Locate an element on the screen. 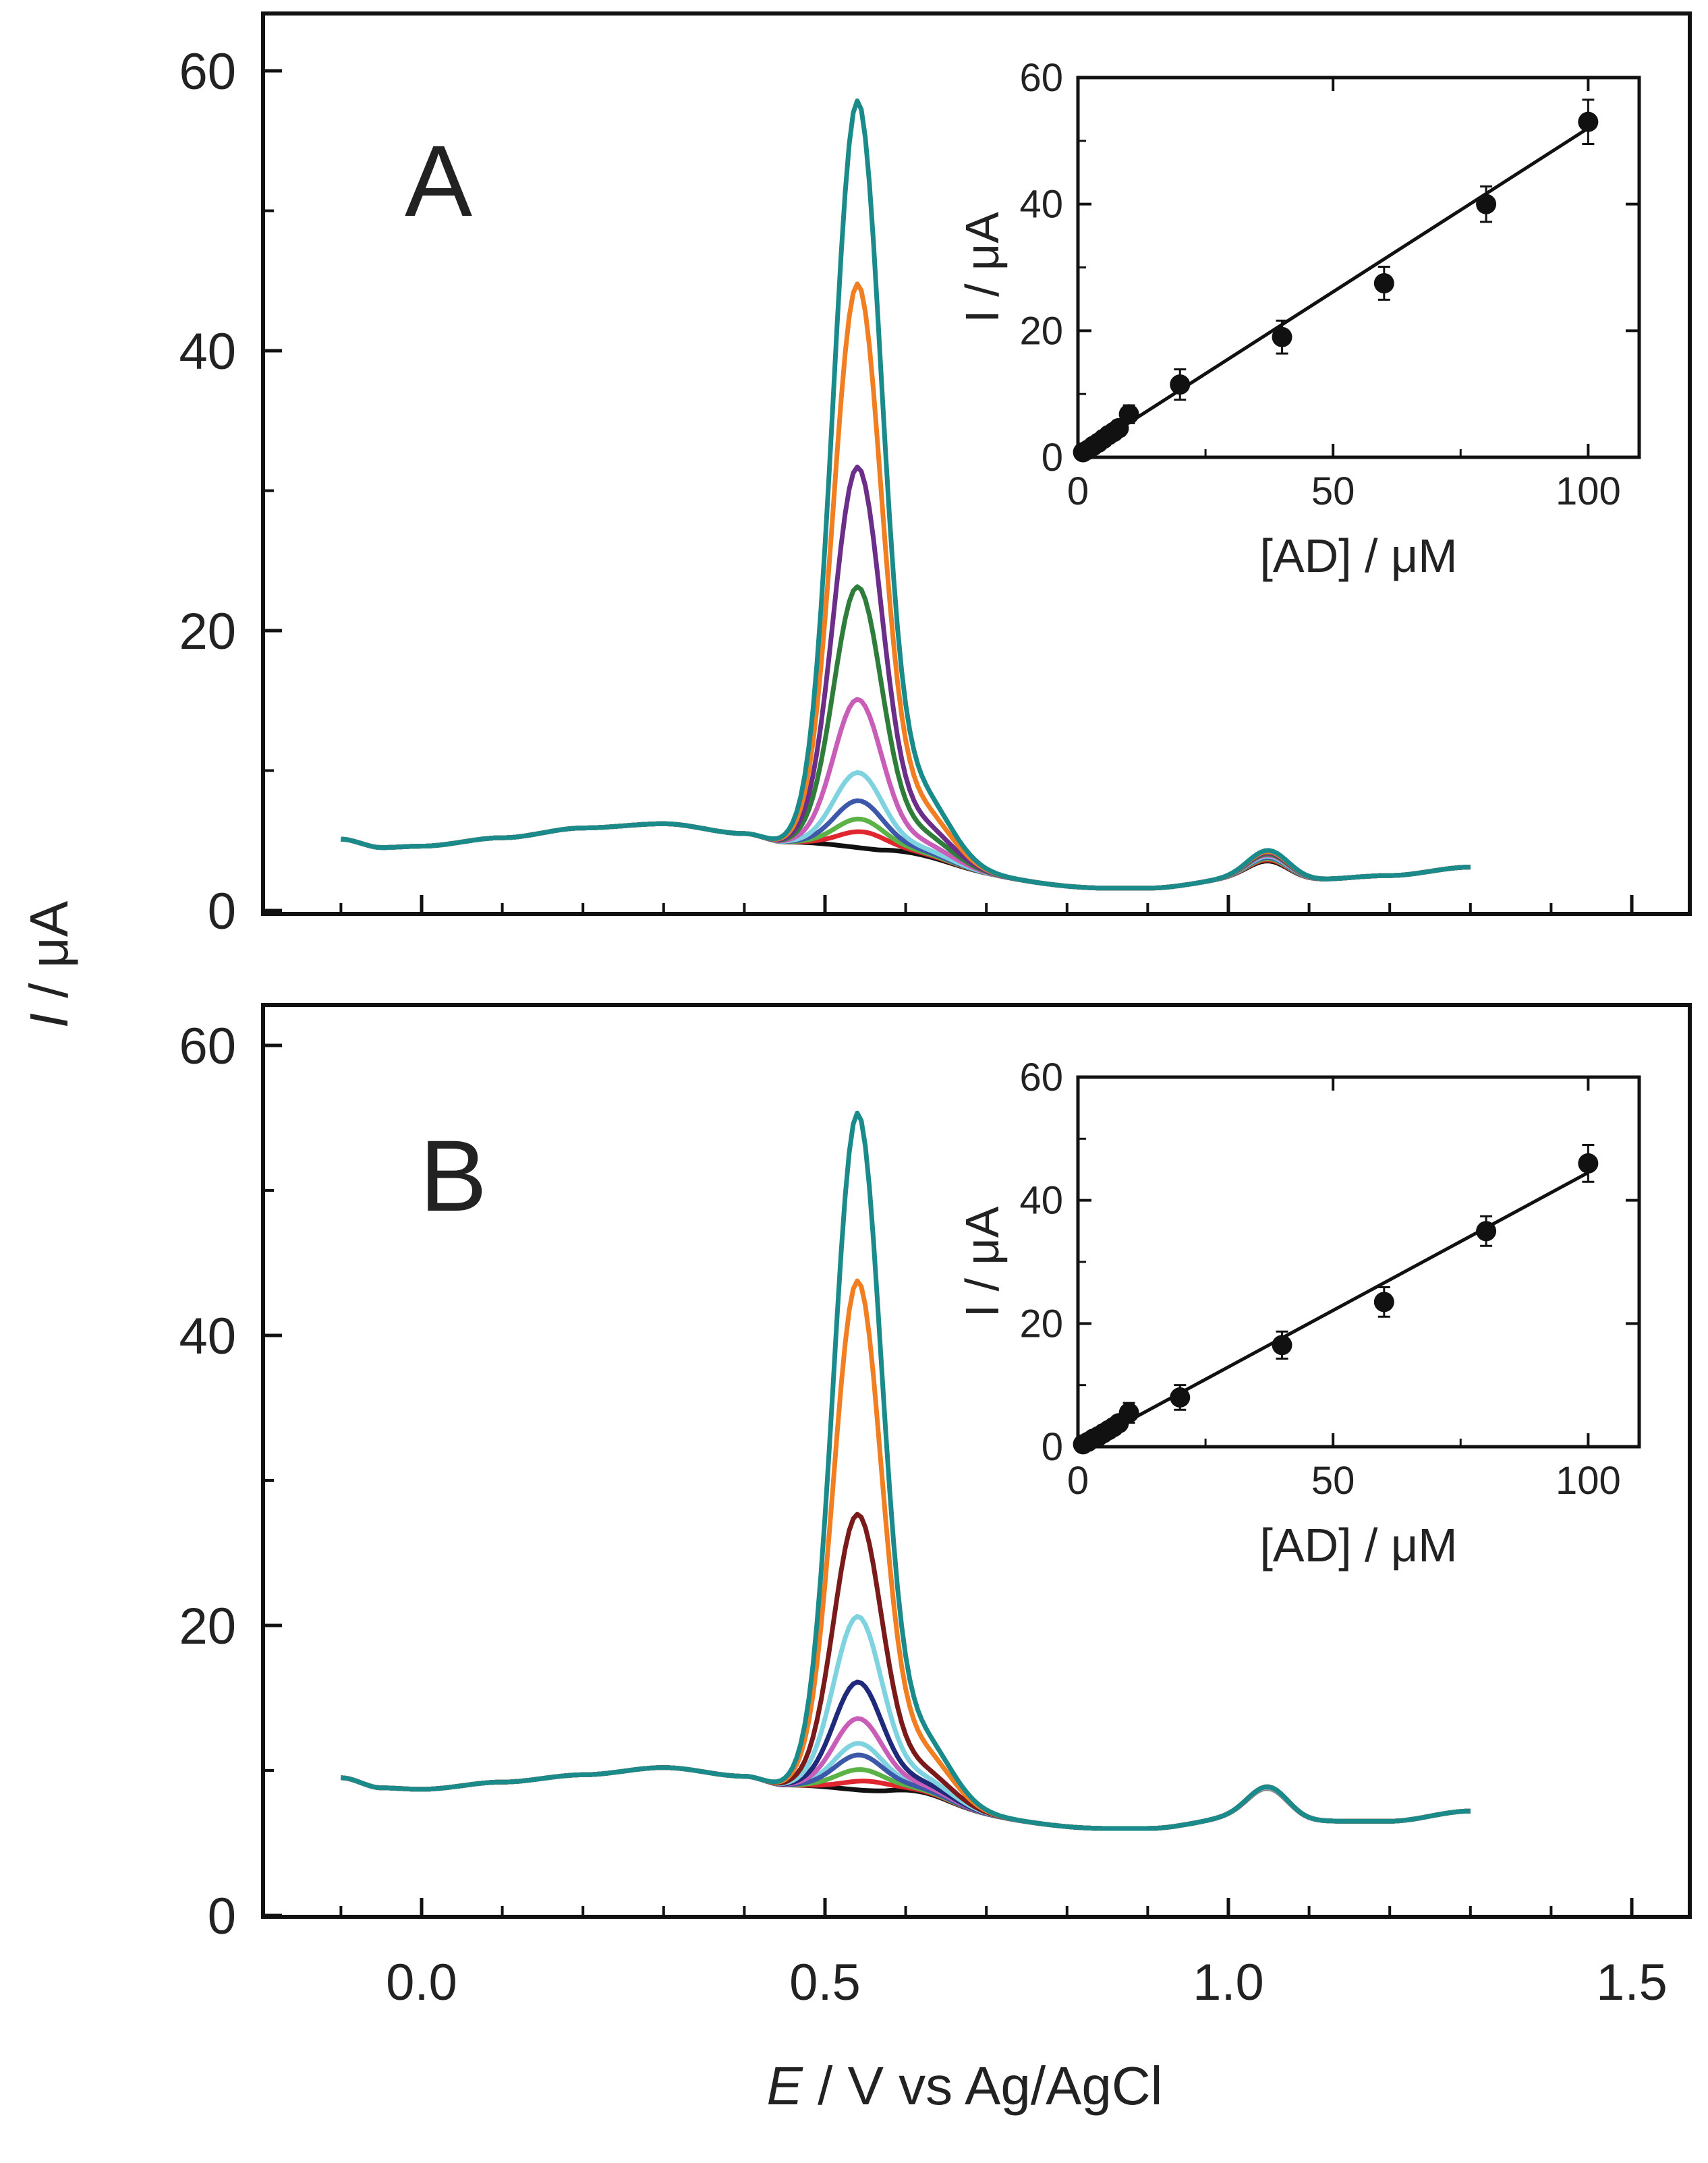  panel-a-ytick-label: 40 is located at coordinates (208, 351).